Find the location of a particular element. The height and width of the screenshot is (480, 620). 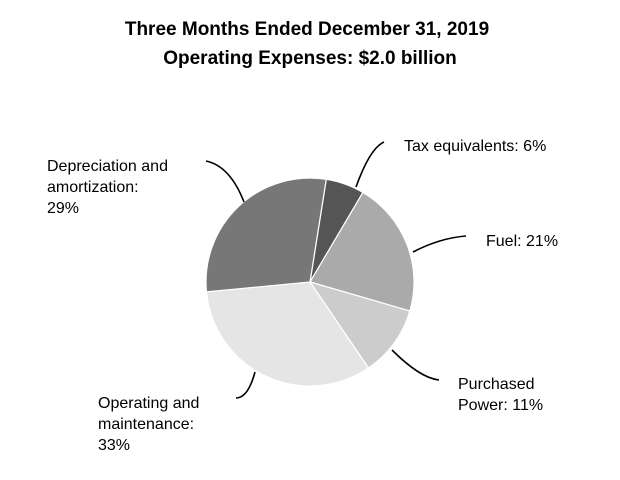

chart-title: Three Months Ended December 31, 2019 is located at coordinates (307, 29).